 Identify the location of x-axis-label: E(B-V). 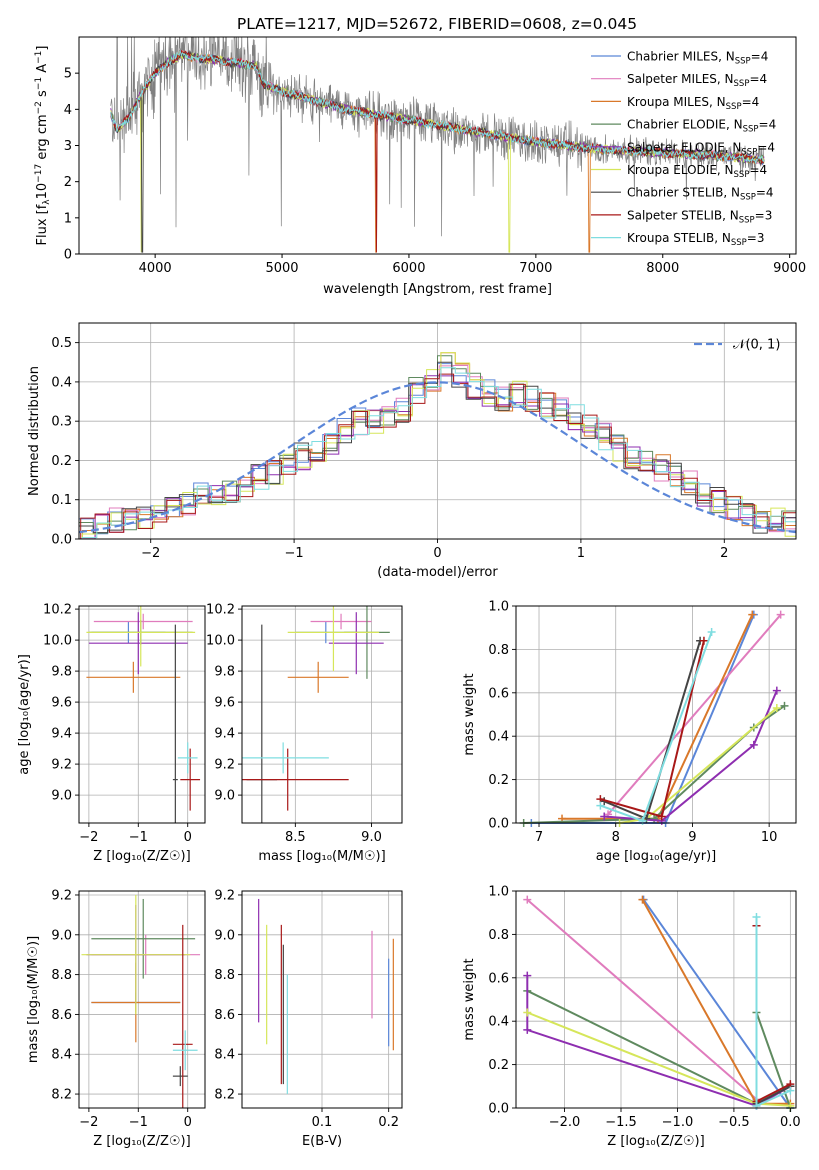
(322, 1141).